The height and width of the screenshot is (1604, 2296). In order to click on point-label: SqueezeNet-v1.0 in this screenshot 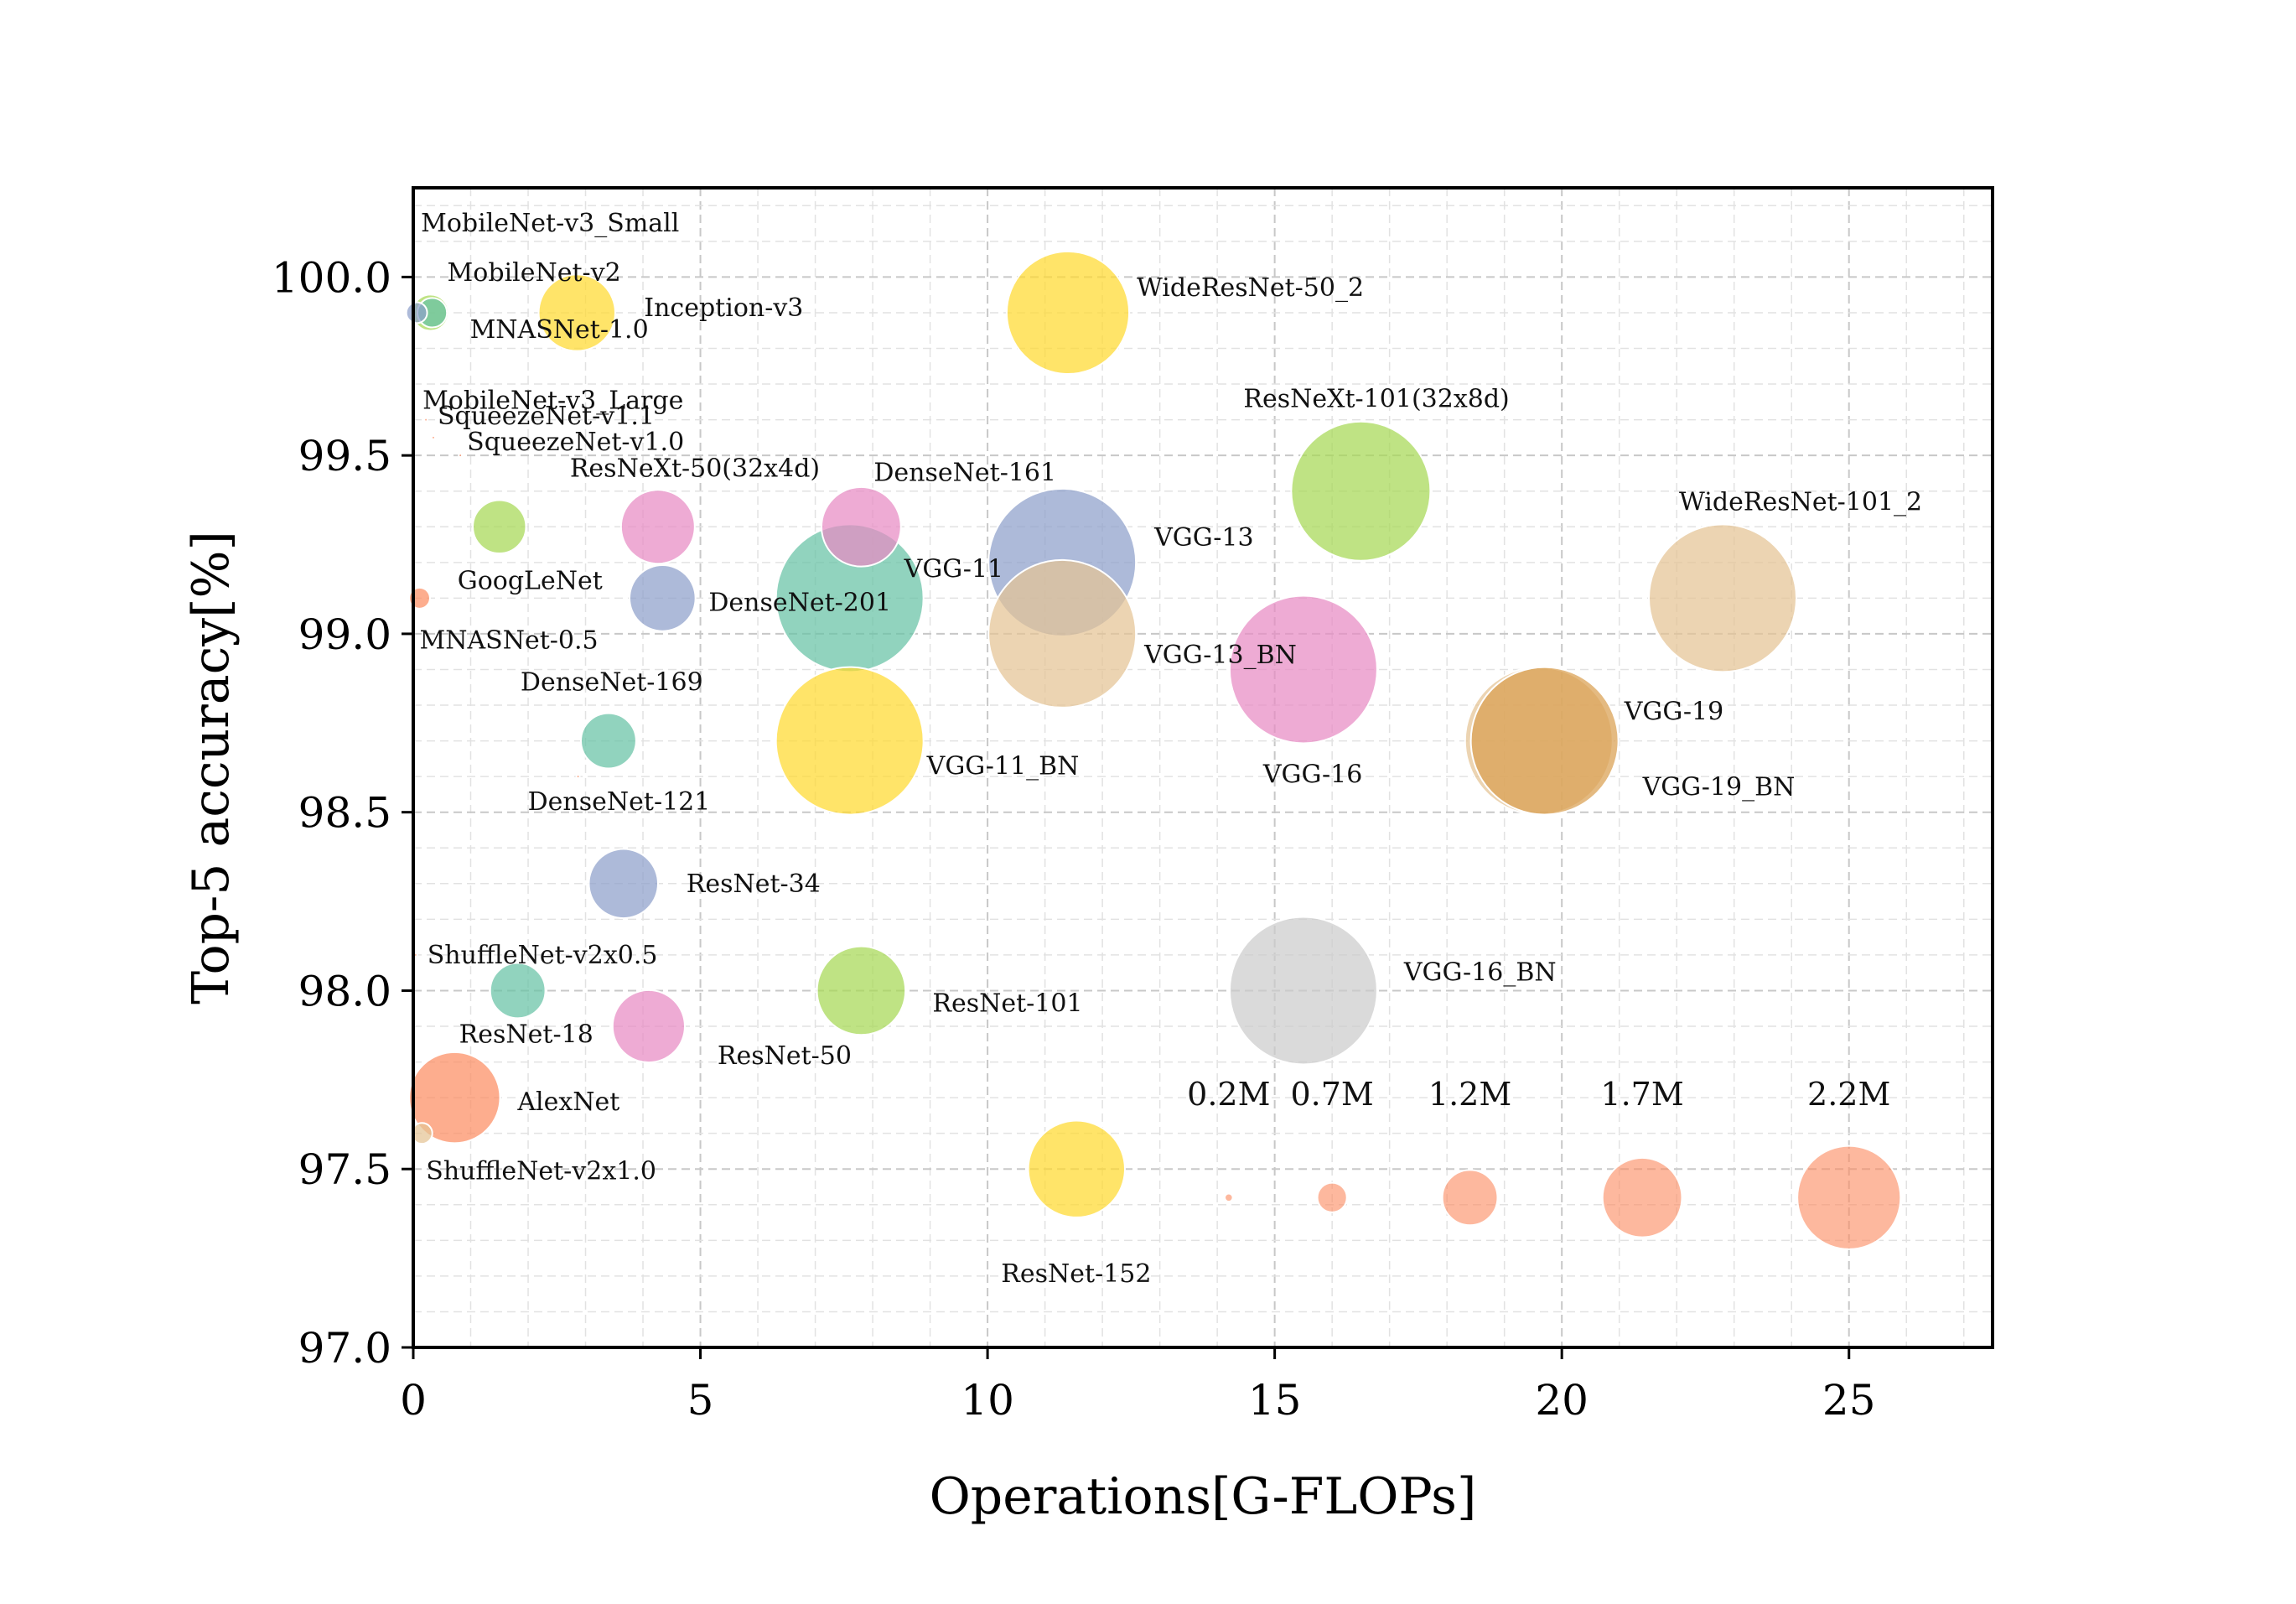, I will do `click(575, 442)`.